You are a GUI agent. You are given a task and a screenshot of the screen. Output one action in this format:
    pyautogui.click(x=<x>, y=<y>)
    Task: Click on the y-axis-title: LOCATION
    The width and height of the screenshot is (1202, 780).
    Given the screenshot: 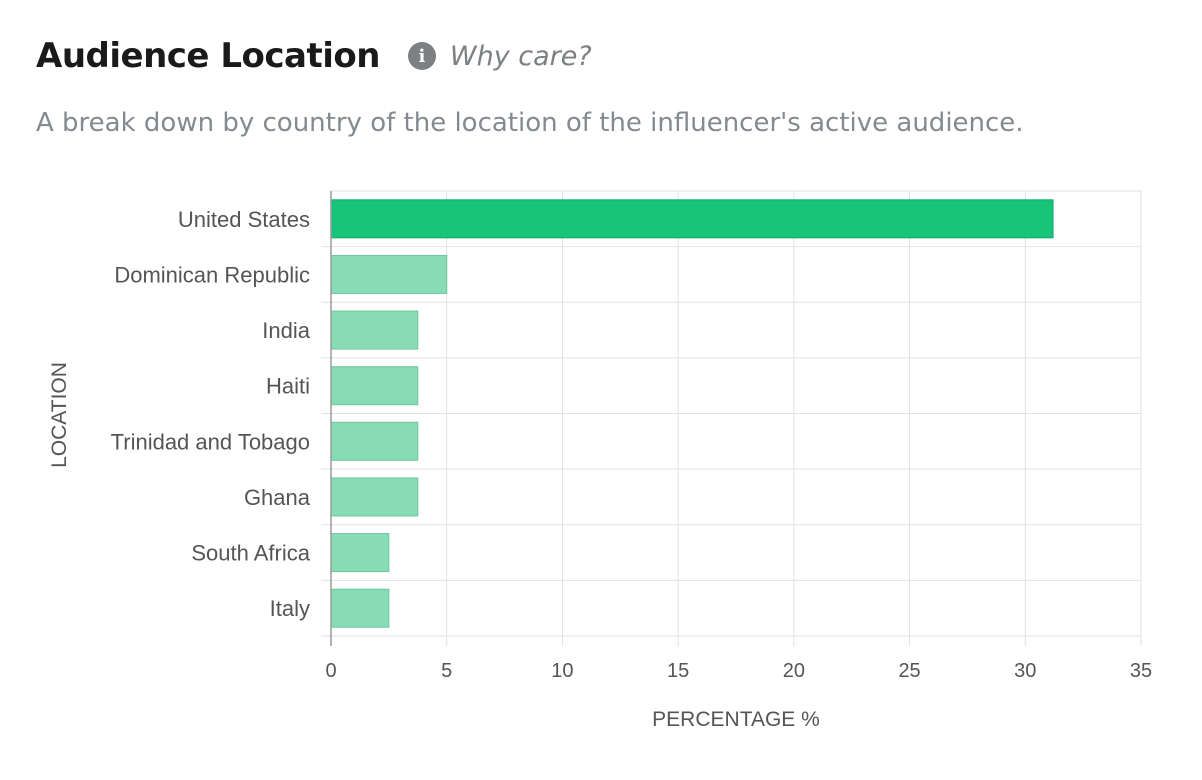 What is the action you would take?
    pyautogui.click(x=59, y=415)
    